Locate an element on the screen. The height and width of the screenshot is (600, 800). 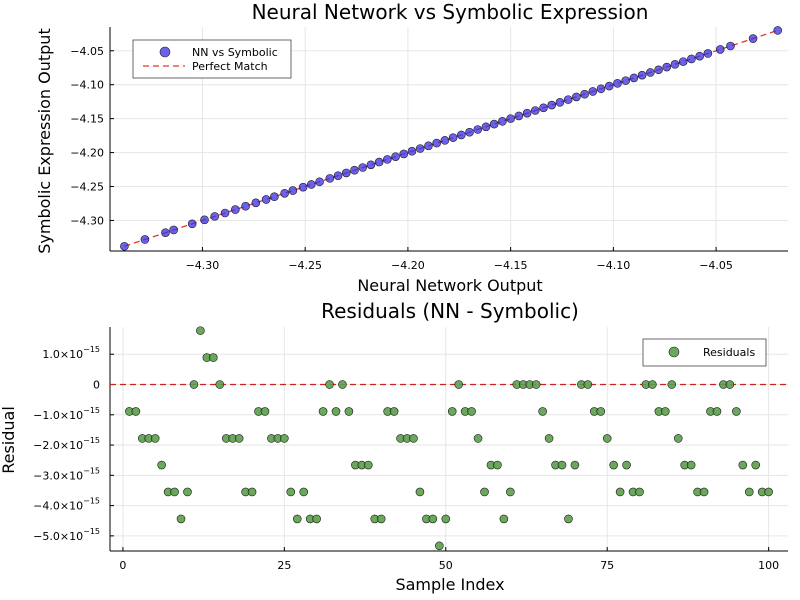
top-chart-title: Neural Network vs Symbolic Expression is located at coordinates (450, 12).